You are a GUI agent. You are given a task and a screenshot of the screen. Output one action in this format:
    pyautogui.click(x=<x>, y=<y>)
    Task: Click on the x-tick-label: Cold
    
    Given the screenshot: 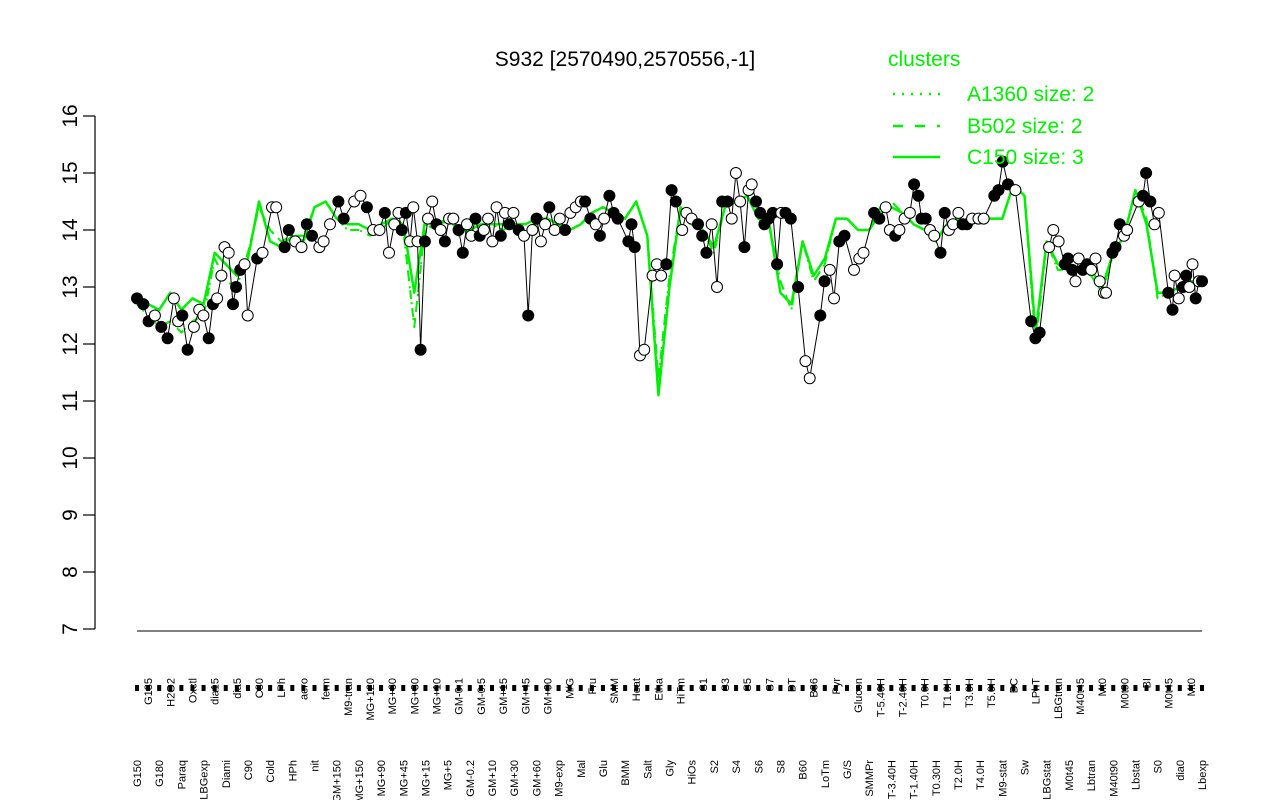 What is the action you would take?
    pyautogui.click(x=271, y=771)
    